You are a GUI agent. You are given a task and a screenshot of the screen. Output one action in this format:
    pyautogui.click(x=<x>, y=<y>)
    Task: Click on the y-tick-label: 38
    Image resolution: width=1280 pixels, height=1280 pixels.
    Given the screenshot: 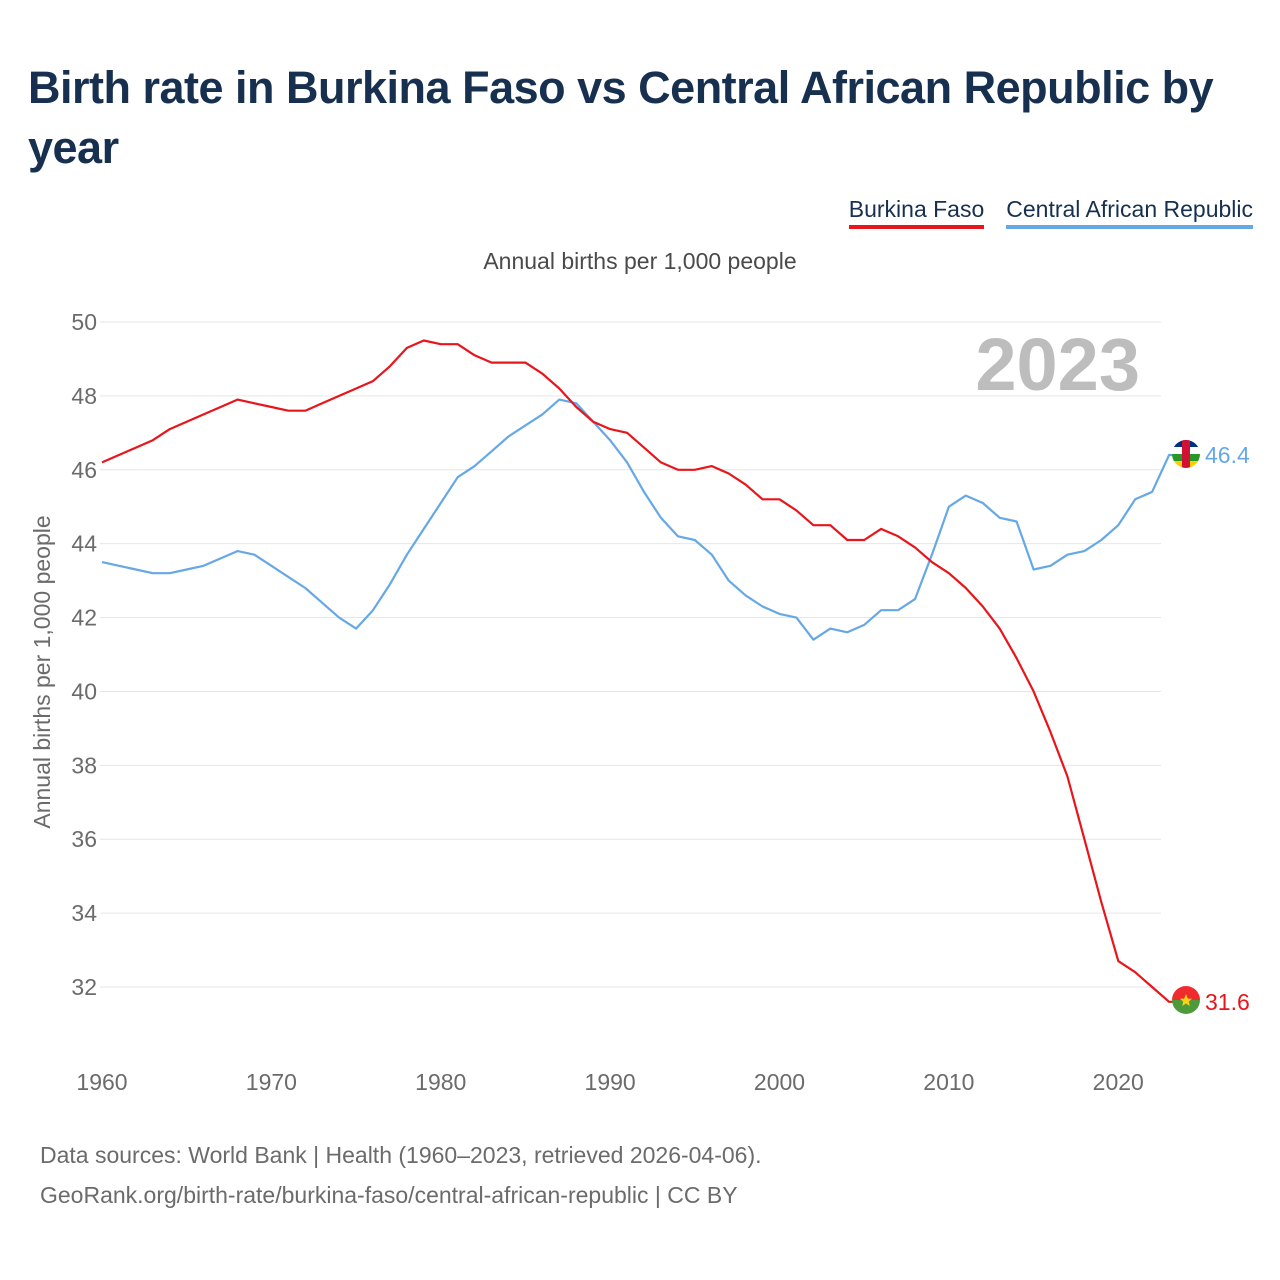 What is the action you would take?
    pyautogui.click(x=84, y=765)
    